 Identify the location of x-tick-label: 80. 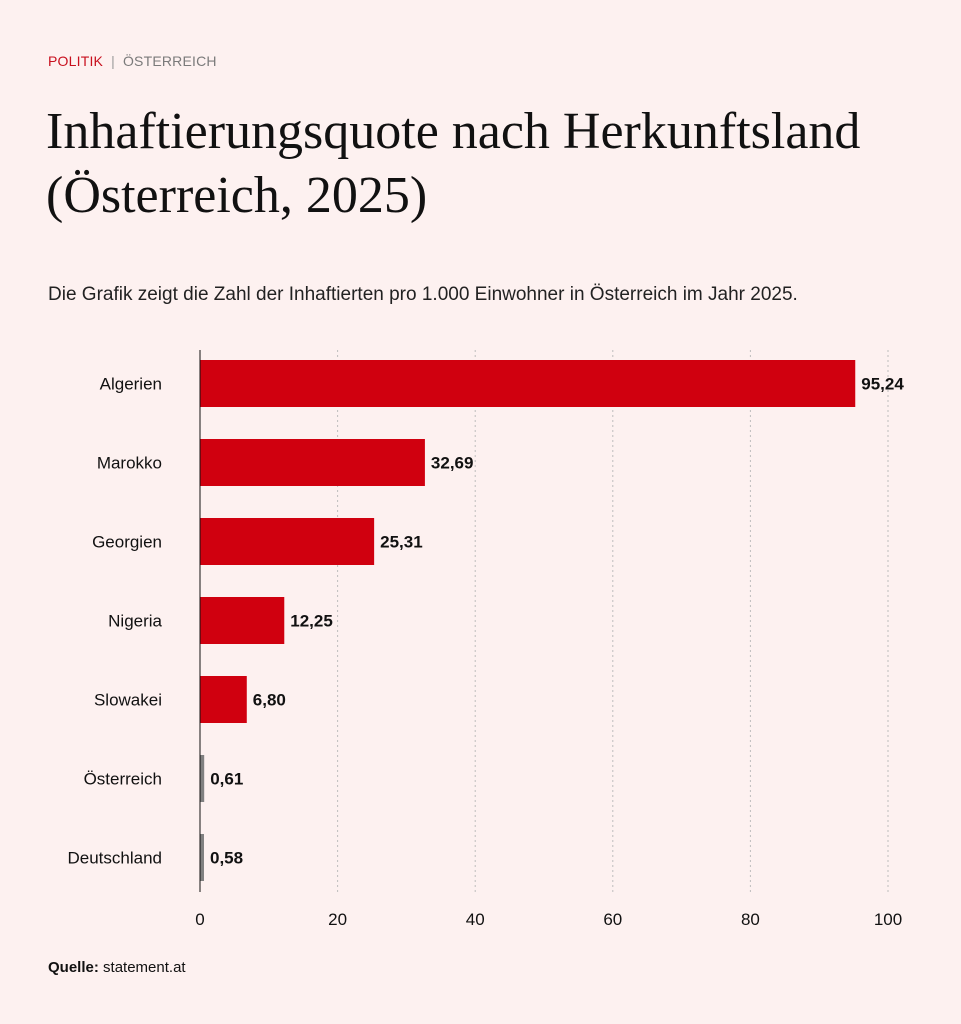
(750, 919).